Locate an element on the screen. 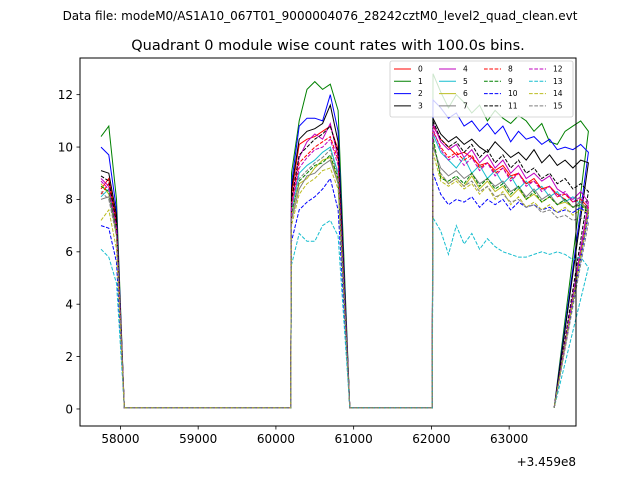 This screenshot has height=480, width=640. legend-label-6: 6 is located at coordinates (465, 93).